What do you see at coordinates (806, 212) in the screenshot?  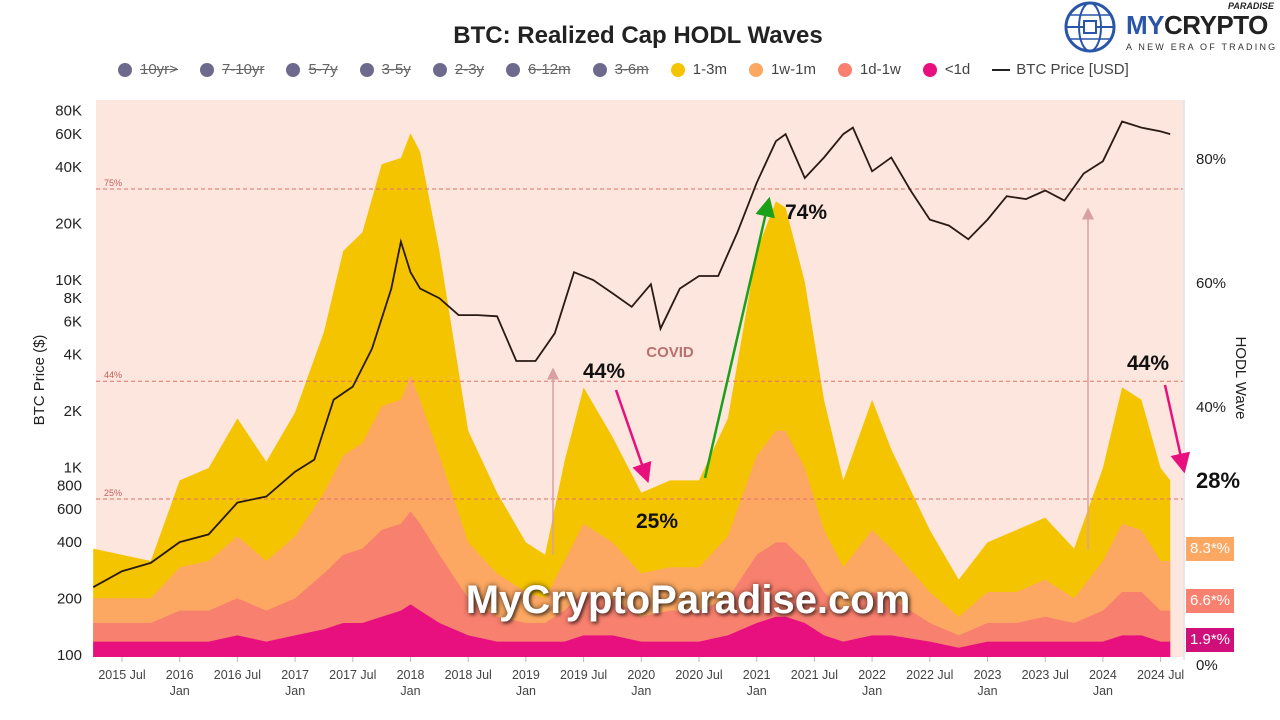 I see `annotation-peak-2021: 74%` at bounding box center [806, 212].